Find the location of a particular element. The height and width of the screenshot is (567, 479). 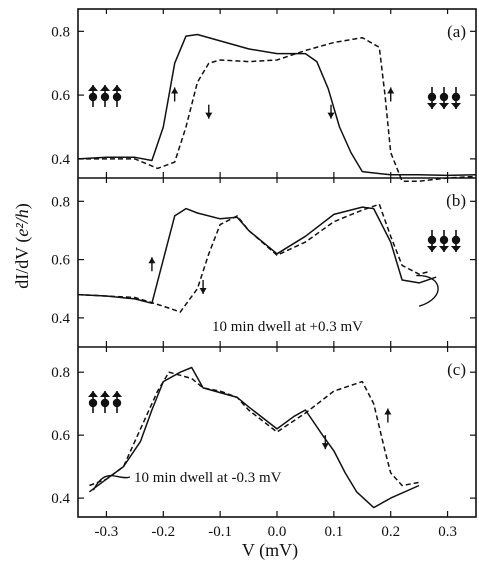

y-axis-title: dI/dV (e²/h) is located at coordinates (22, 246).